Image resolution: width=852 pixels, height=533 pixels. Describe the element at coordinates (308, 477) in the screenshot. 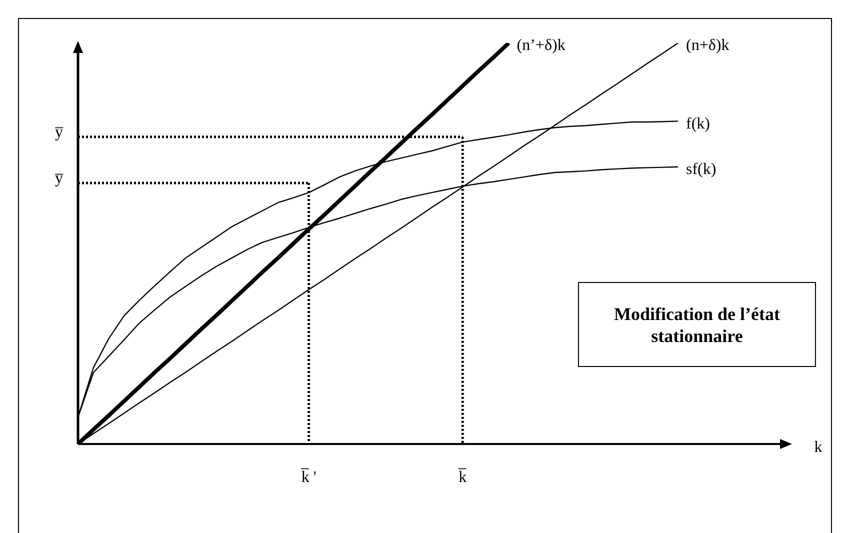

I see `x-tick-label: k̅ '` at that location.